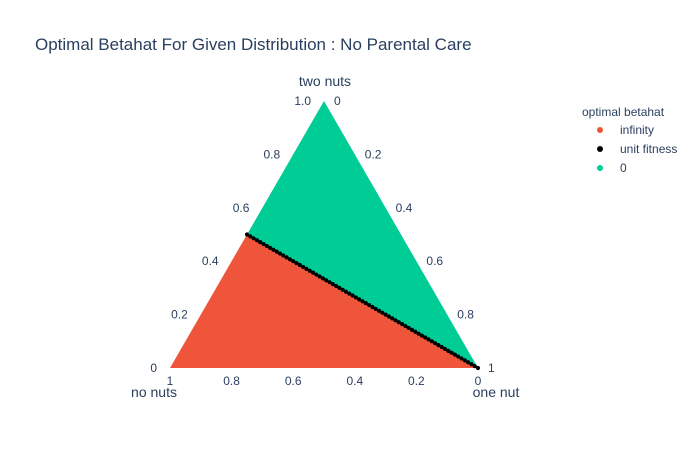 The image size is (700, 450). I want to click on legend: optimal betahat infinity unit fitness 0, so click(629, 140).